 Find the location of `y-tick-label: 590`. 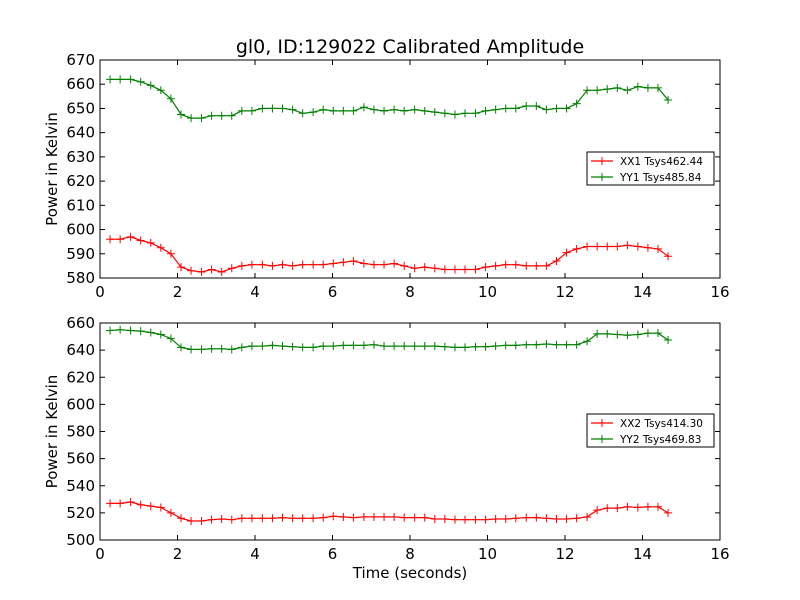

y-tick-label: 590 is located at coordinates (80, 254).